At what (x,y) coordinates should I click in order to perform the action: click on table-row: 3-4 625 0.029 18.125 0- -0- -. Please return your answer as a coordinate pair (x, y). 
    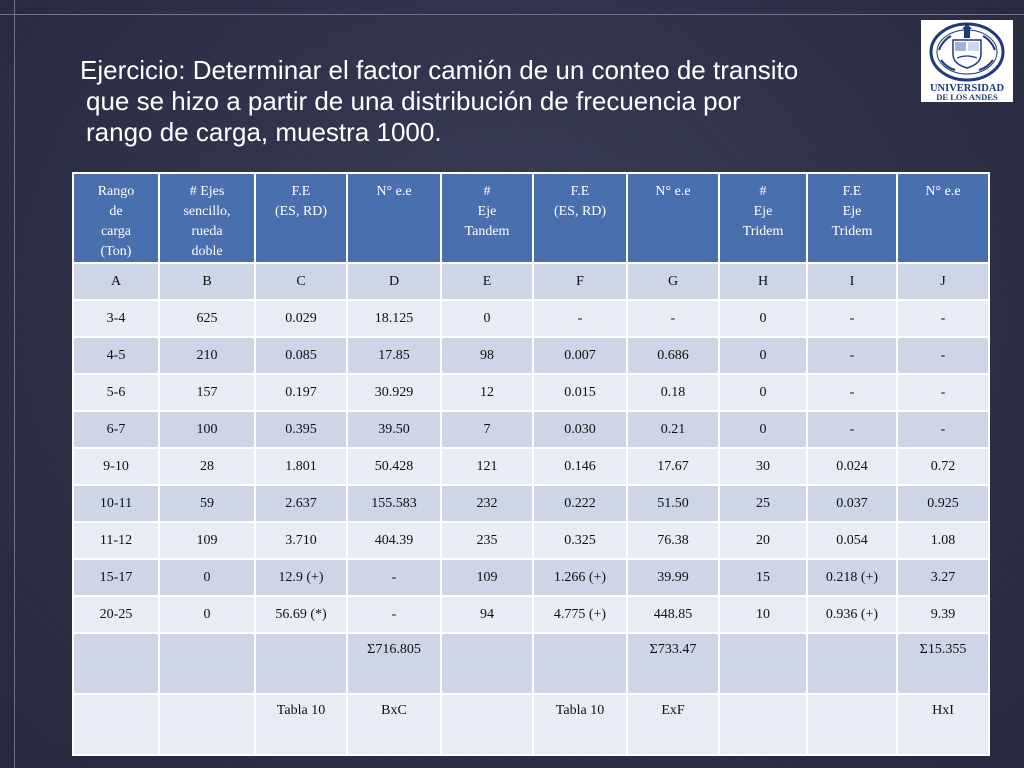
    Looking at the image, I should click on (531, 318).